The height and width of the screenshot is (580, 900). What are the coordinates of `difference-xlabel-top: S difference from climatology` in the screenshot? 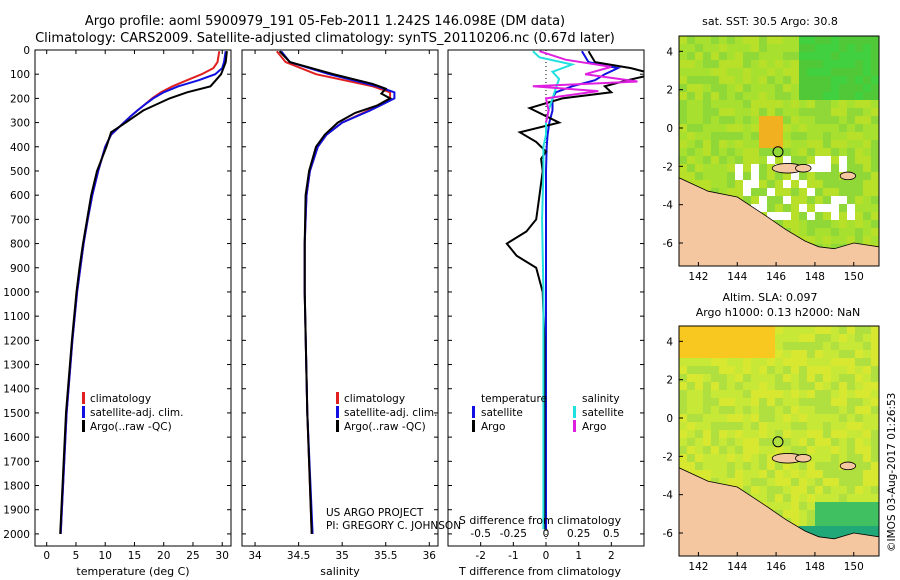 It's located at (540, 520).